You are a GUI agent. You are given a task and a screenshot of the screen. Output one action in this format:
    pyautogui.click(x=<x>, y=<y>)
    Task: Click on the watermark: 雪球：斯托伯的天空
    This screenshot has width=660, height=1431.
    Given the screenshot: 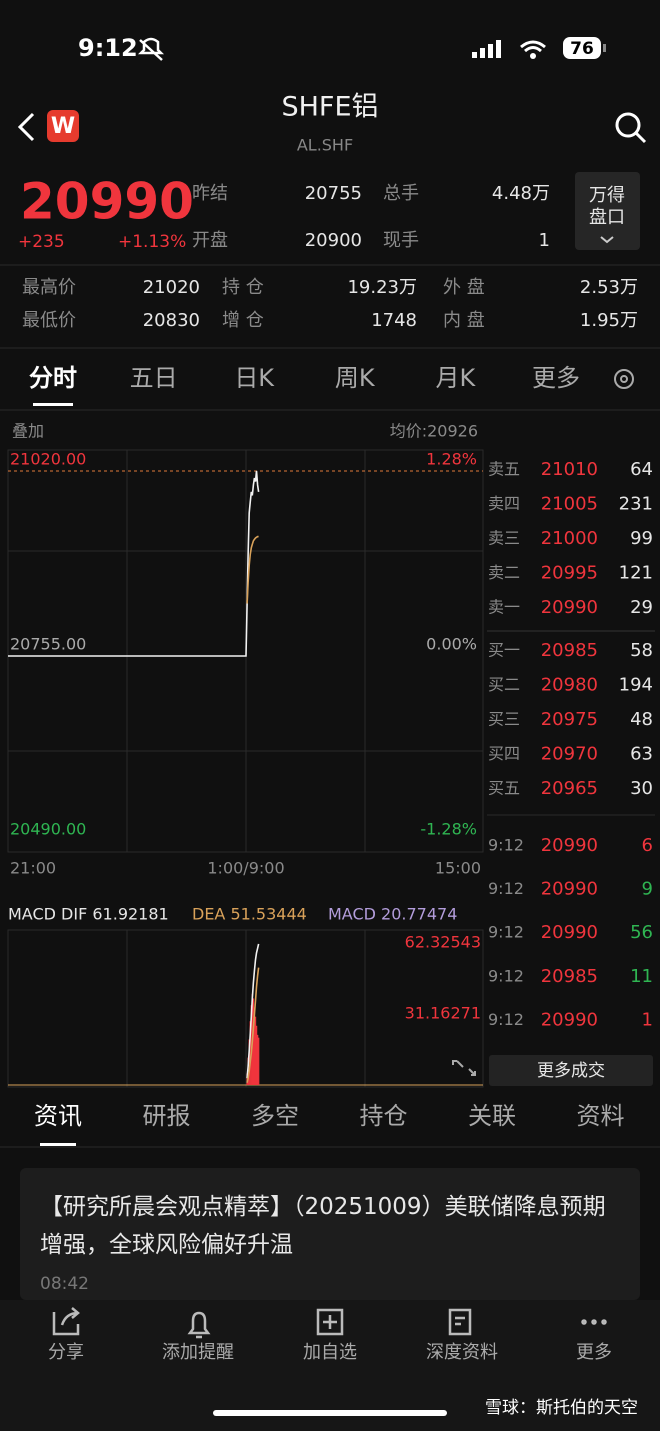 What is the action you would take?
    pyautogui.click(x=561, y=1408)
    